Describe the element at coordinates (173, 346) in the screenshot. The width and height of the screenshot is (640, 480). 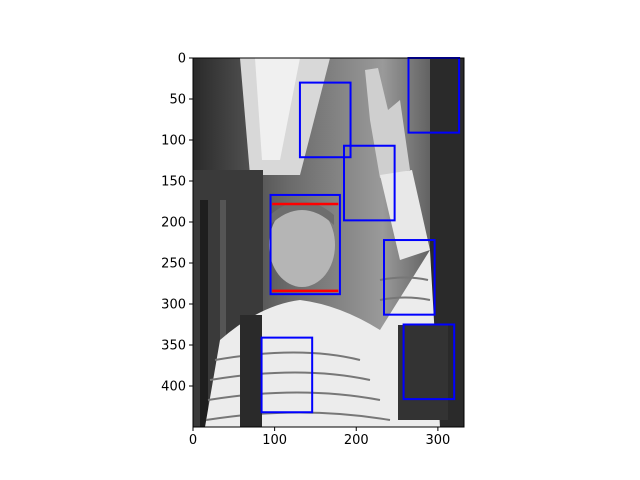
I see `y-tick-label: 350` at that location.